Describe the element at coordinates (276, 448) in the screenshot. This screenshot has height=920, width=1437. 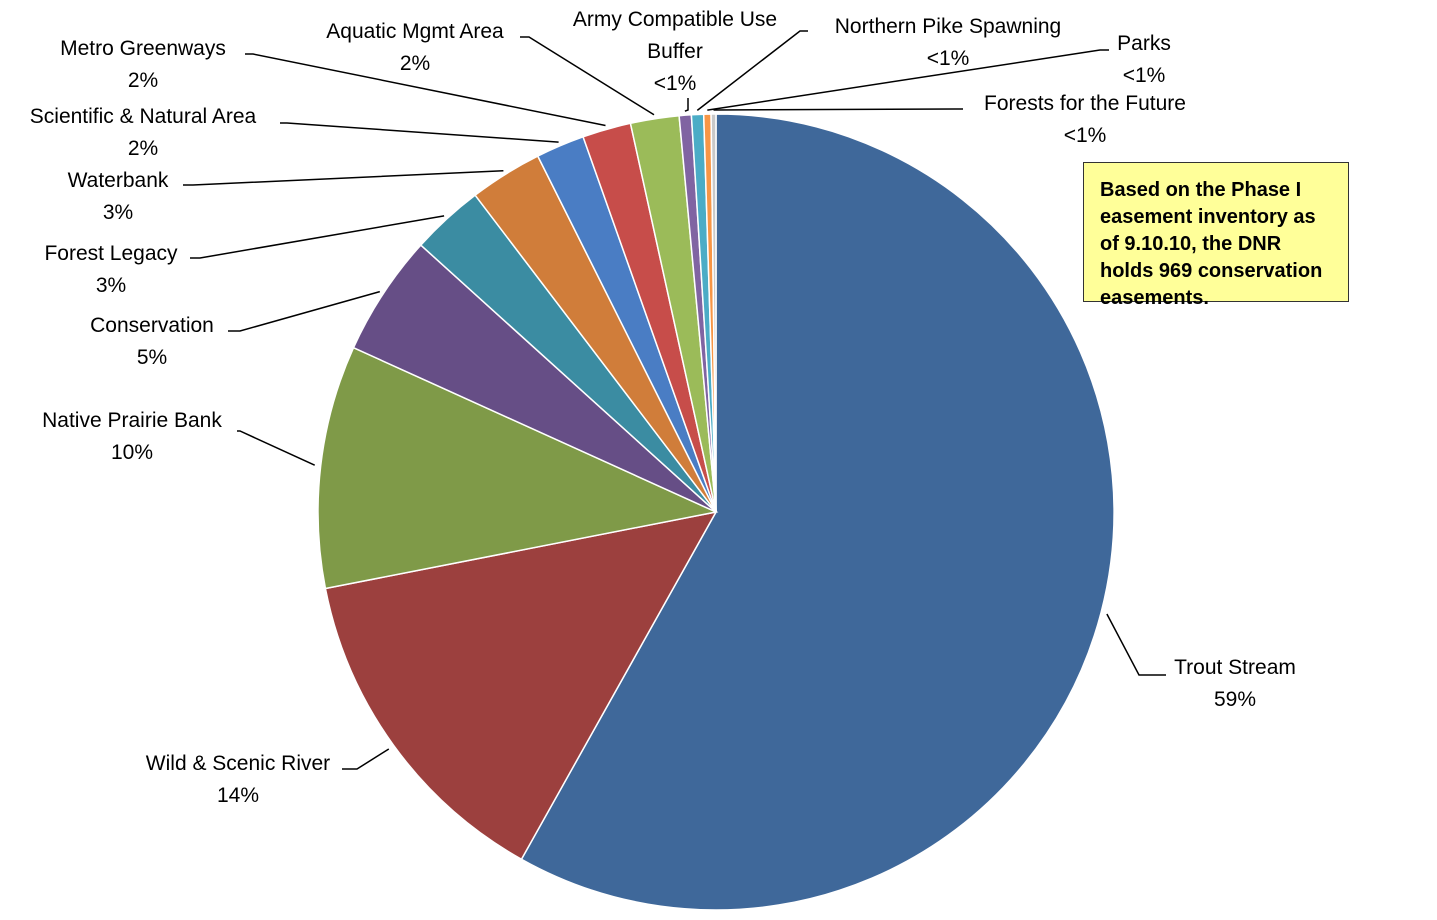
I see `leader-native-prairie-bank` at that location.